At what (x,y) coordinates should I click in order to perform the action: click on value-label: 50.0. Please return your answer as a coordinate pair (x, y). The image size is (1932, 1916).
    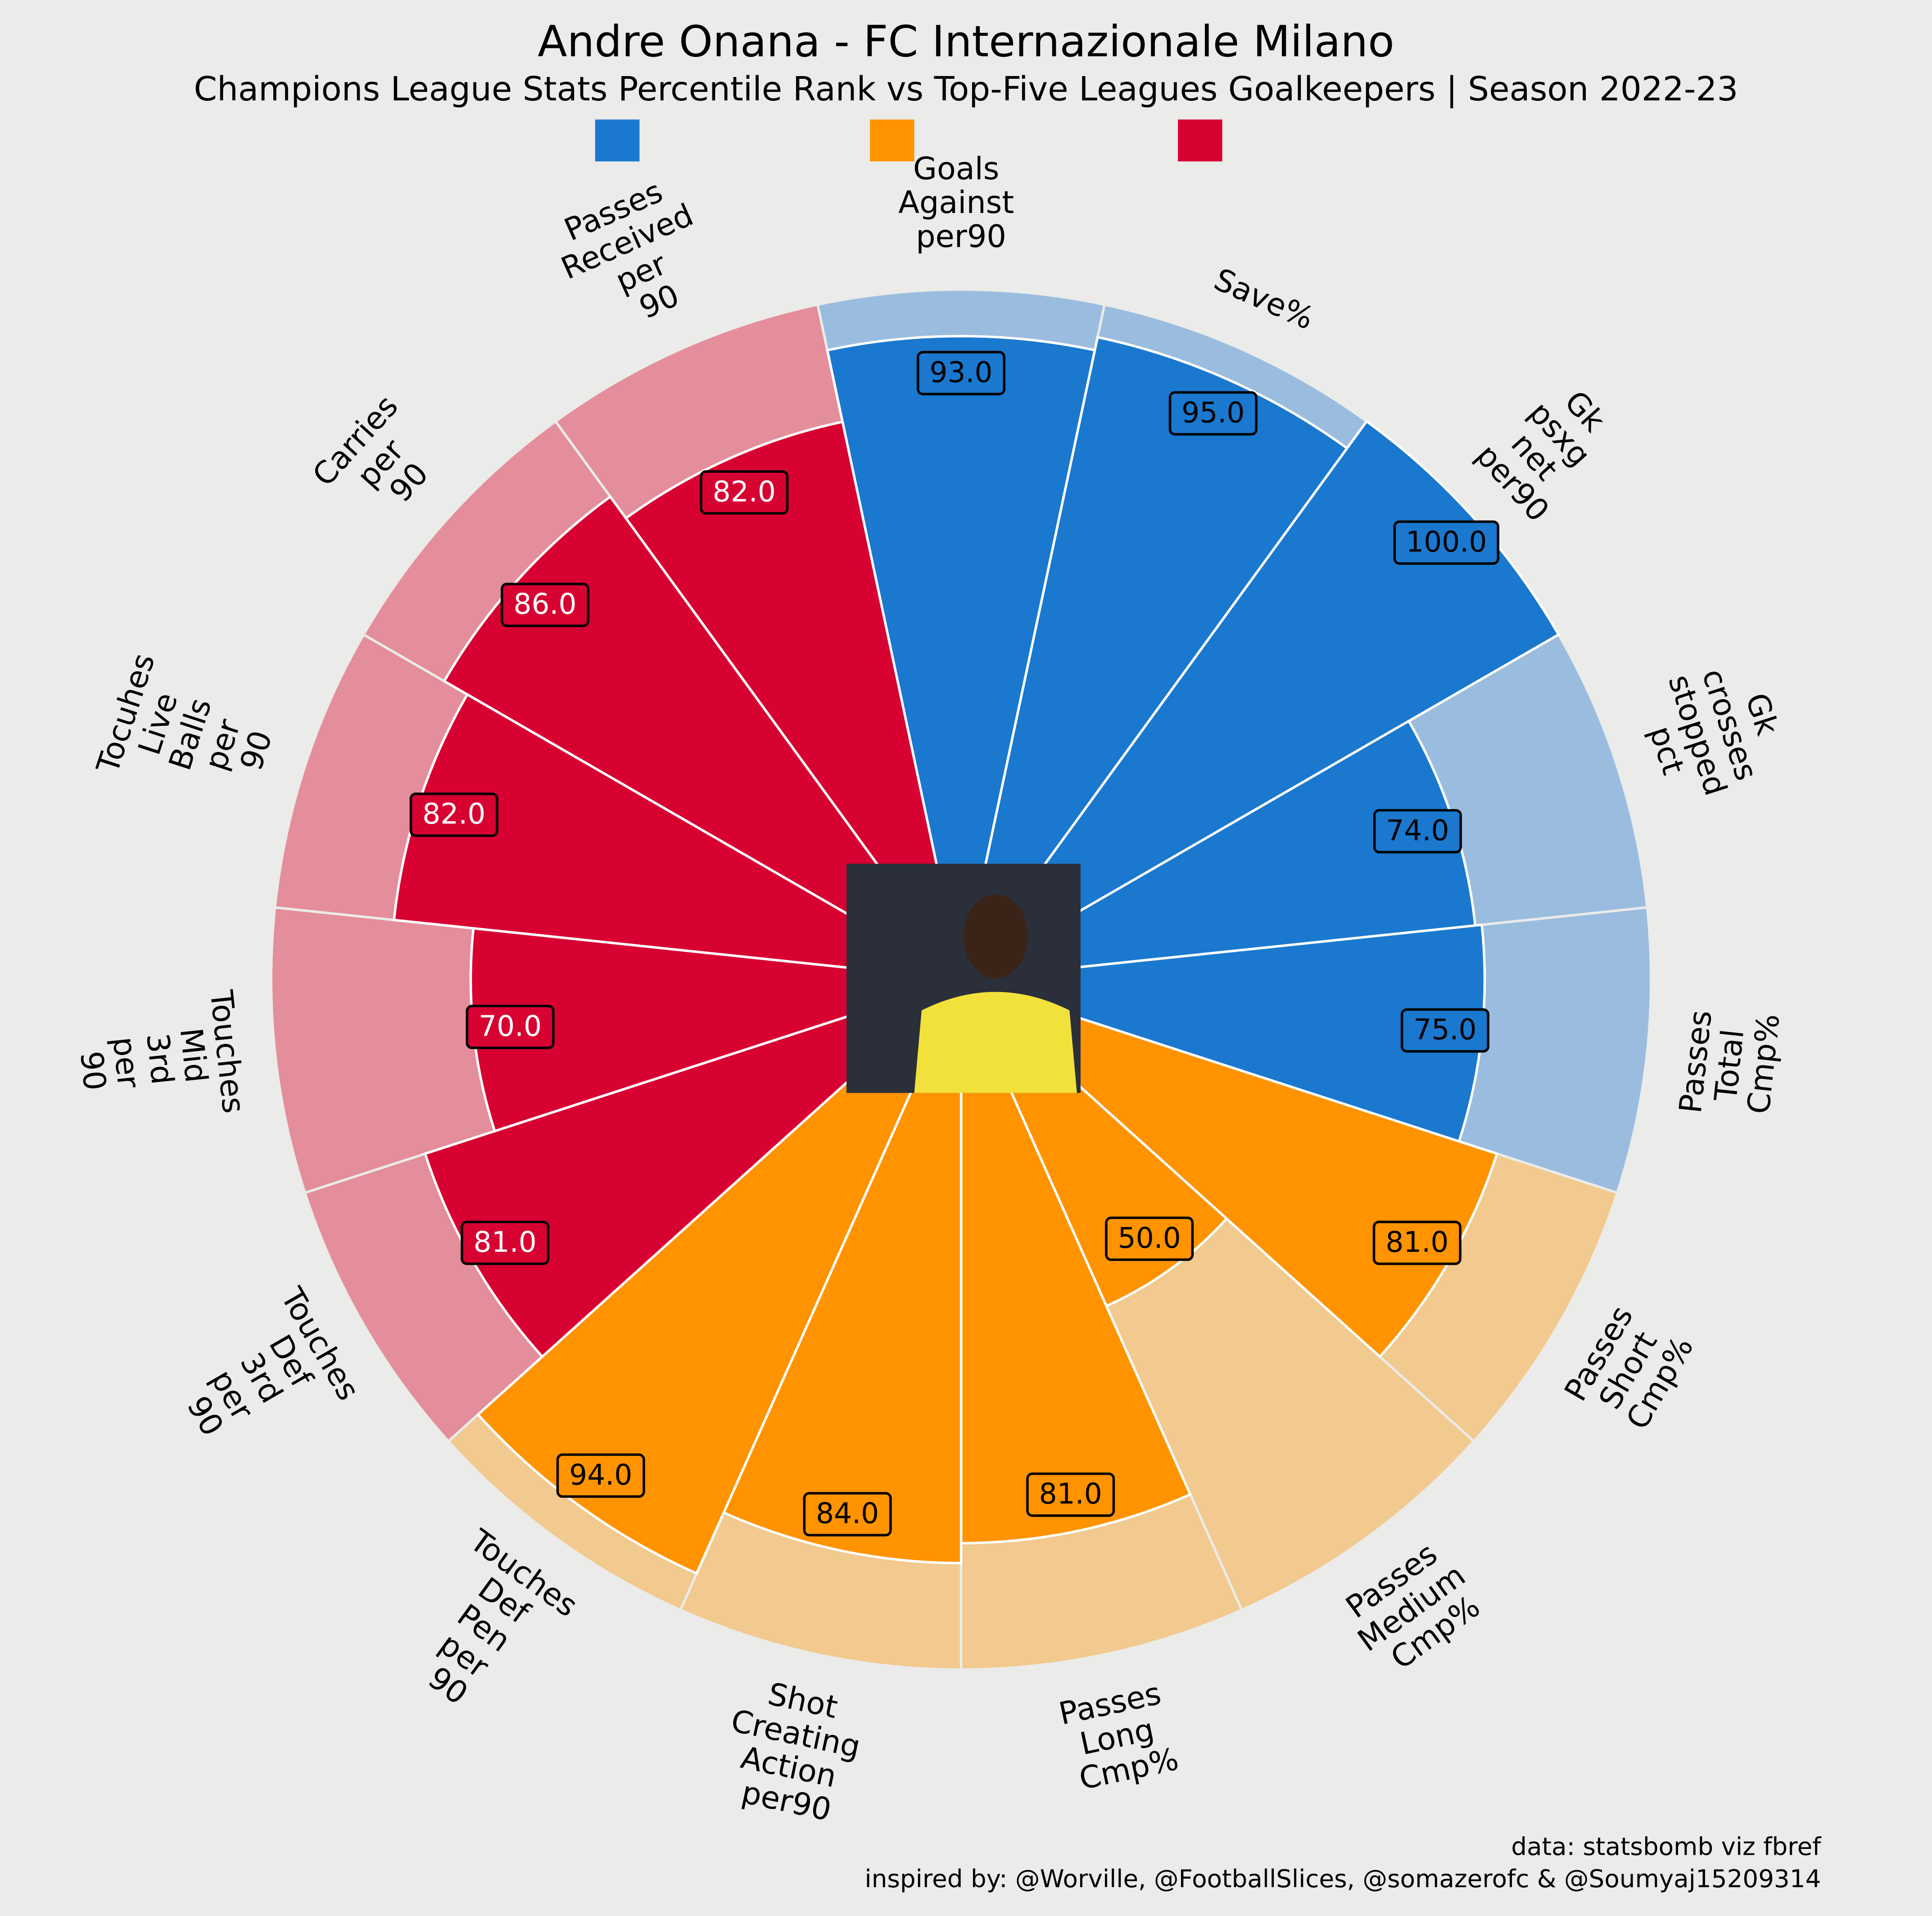
    Looking at the image, I should click on (1149, 1238).